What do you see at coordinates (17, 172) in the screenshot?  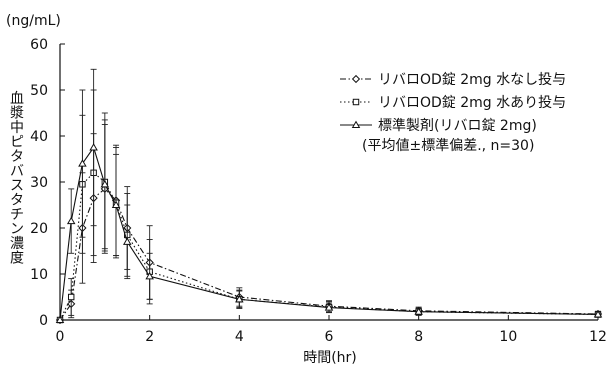 I see `y-axis-title-char: バ` at bounding box center [17, 172].